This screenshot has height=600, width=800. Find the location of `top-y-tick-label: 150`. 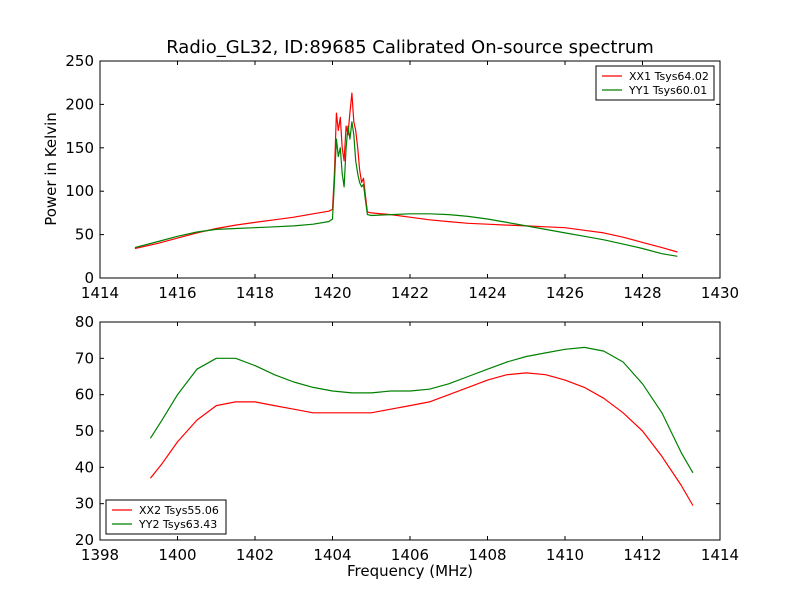

top-y-tick-label: 150 is located at coordinates (79, 148).